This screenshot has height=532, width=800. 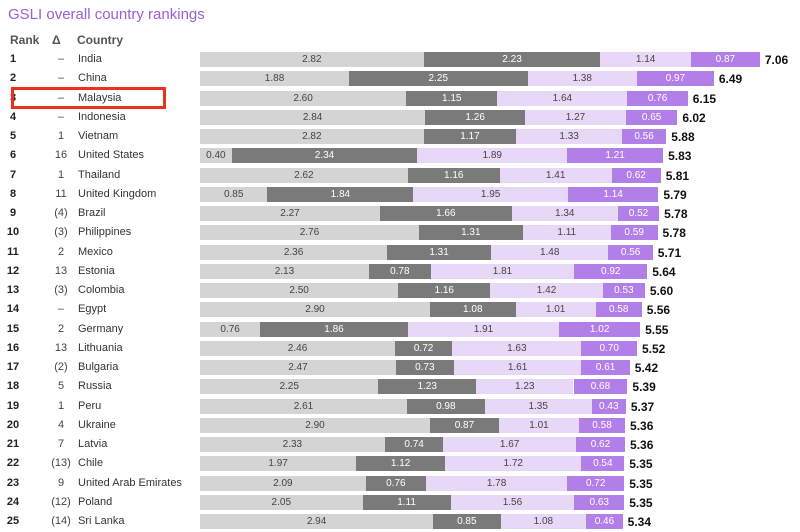 I want to click on data-label: 0.54, so click(x=603, y=464).